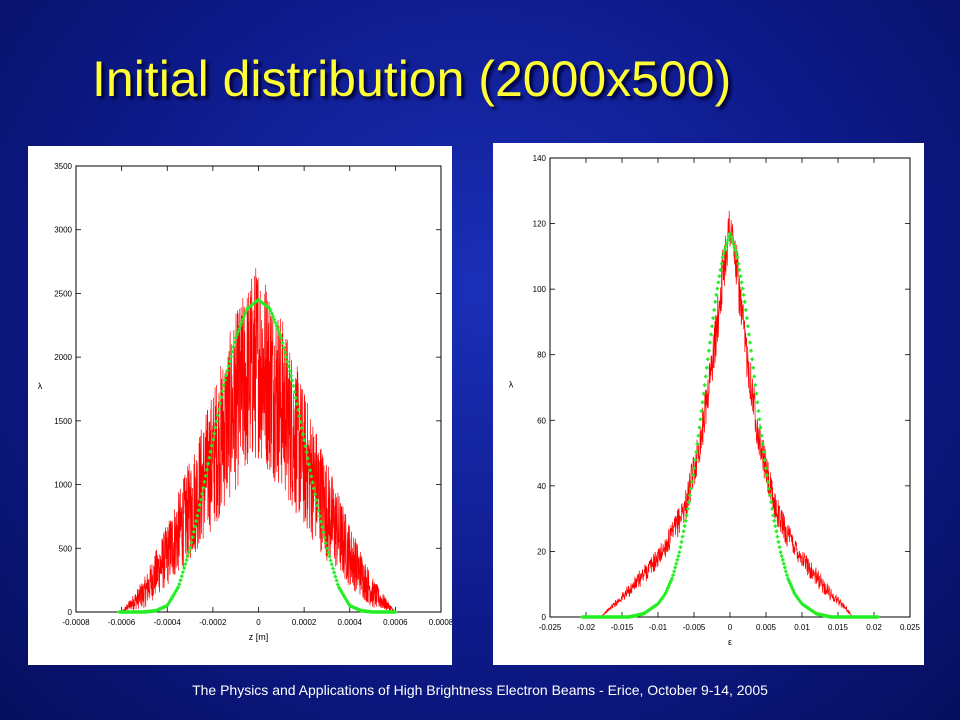  Describe the element at coordinates (802, 627) in the screenshot. I see `x-tick-label: 0.01` at that location.